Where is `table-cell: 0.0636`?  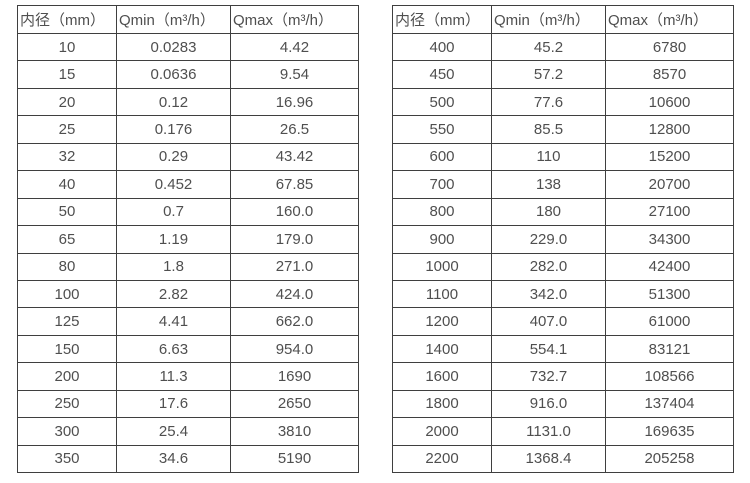
table-cell: 0.0636 is located at coordinates (173, 74).